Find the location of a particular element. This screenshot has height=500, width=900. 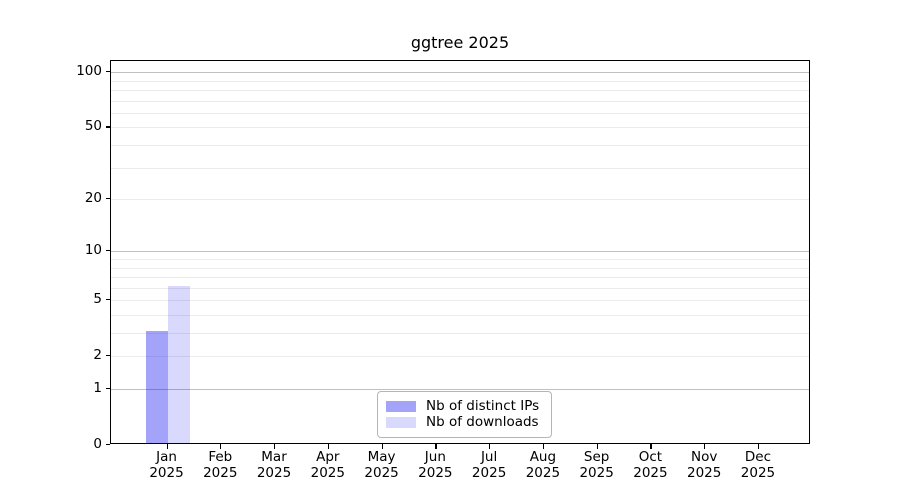

x-tick-year-jun: 2025 is located at coordinates (435, 472).